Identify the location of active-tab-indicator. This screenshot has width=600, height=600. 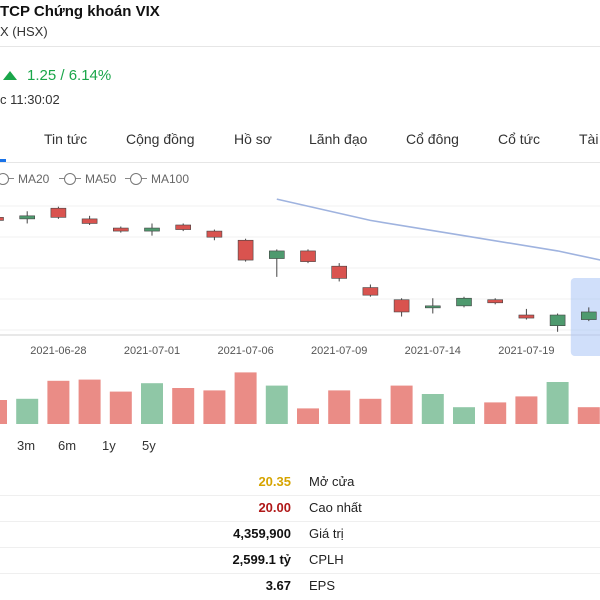
(3, 160).